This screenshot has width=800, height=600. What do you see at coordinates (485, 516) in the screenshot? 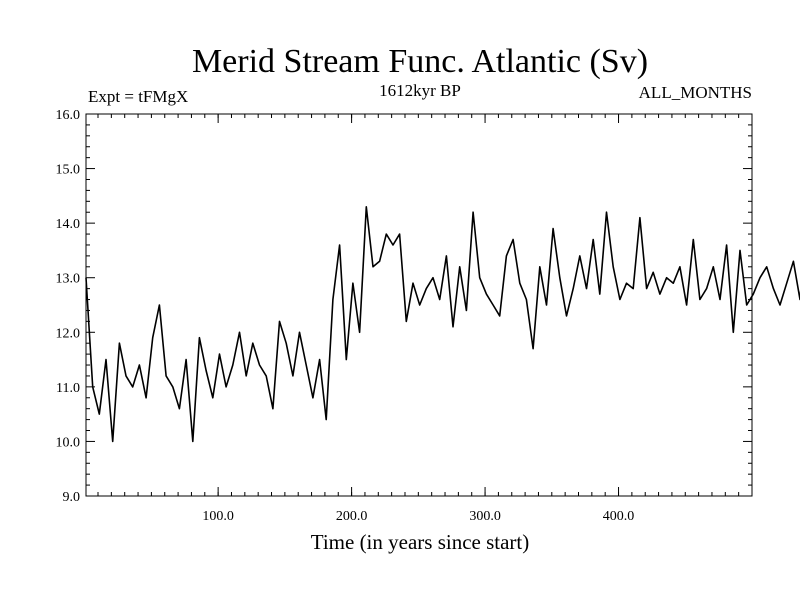
I see `x-tick-label: 300.0` at bounding box center [485, 516].